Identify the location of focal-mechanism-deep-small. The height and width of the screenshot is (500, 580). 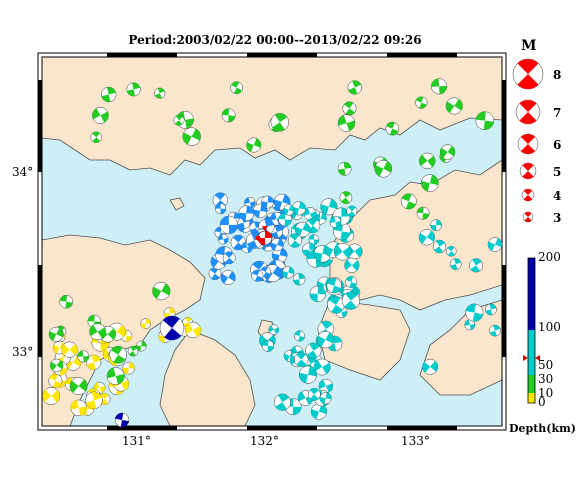
(122, 420).